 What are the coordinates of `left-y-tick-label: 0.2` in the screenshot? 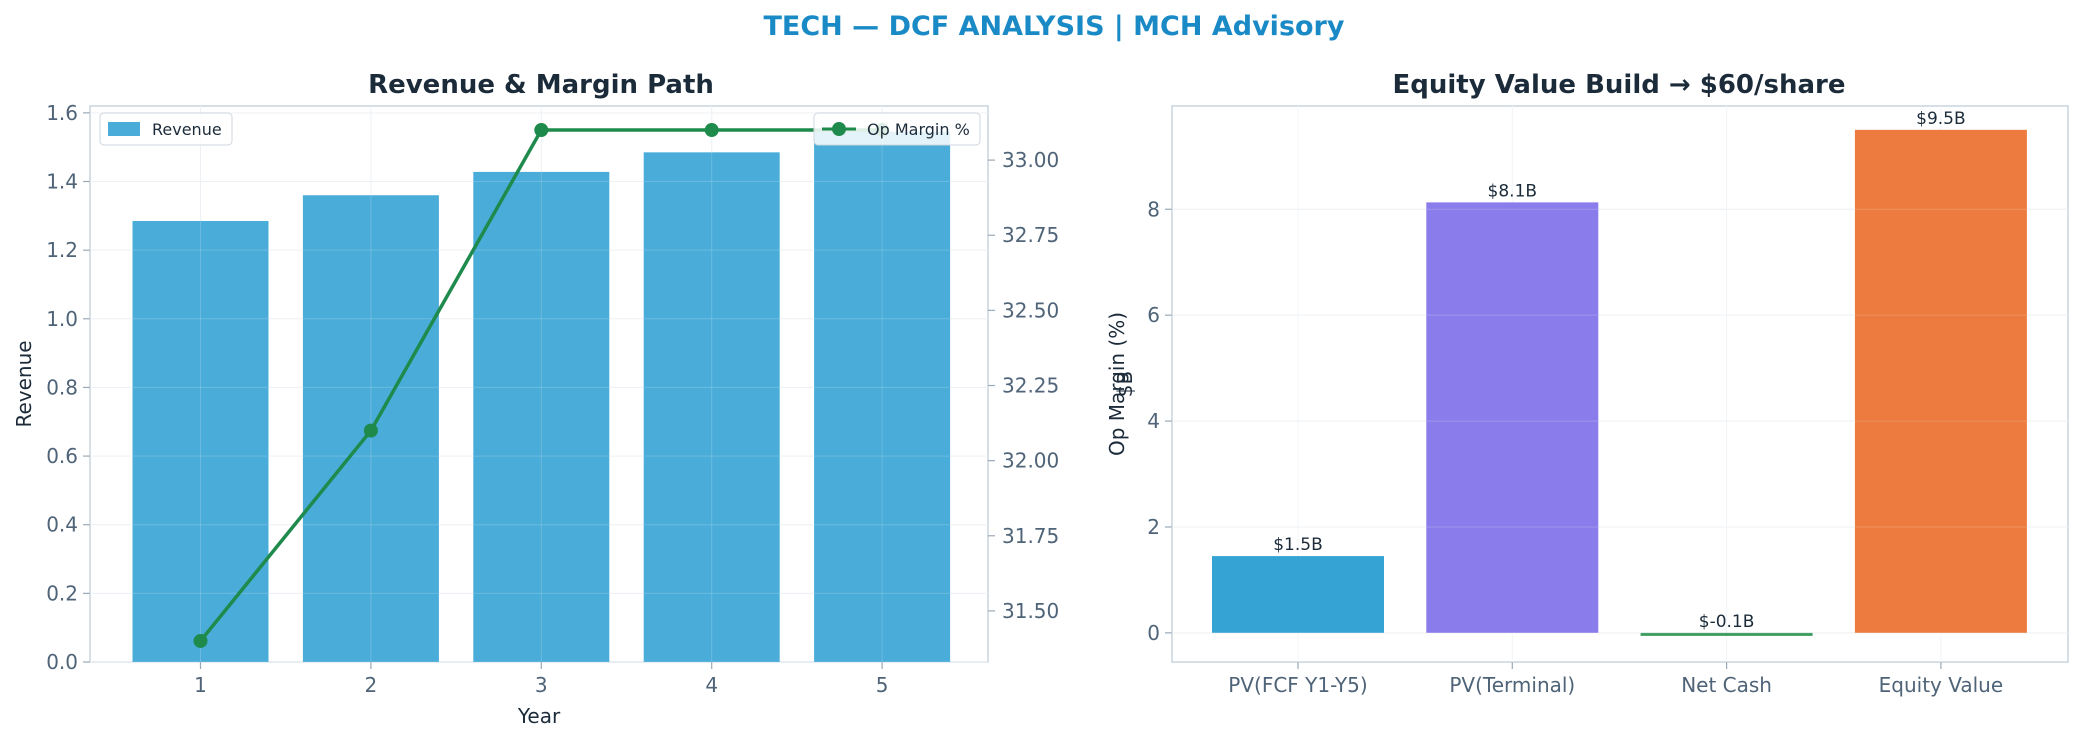 It's located at (62, 593).